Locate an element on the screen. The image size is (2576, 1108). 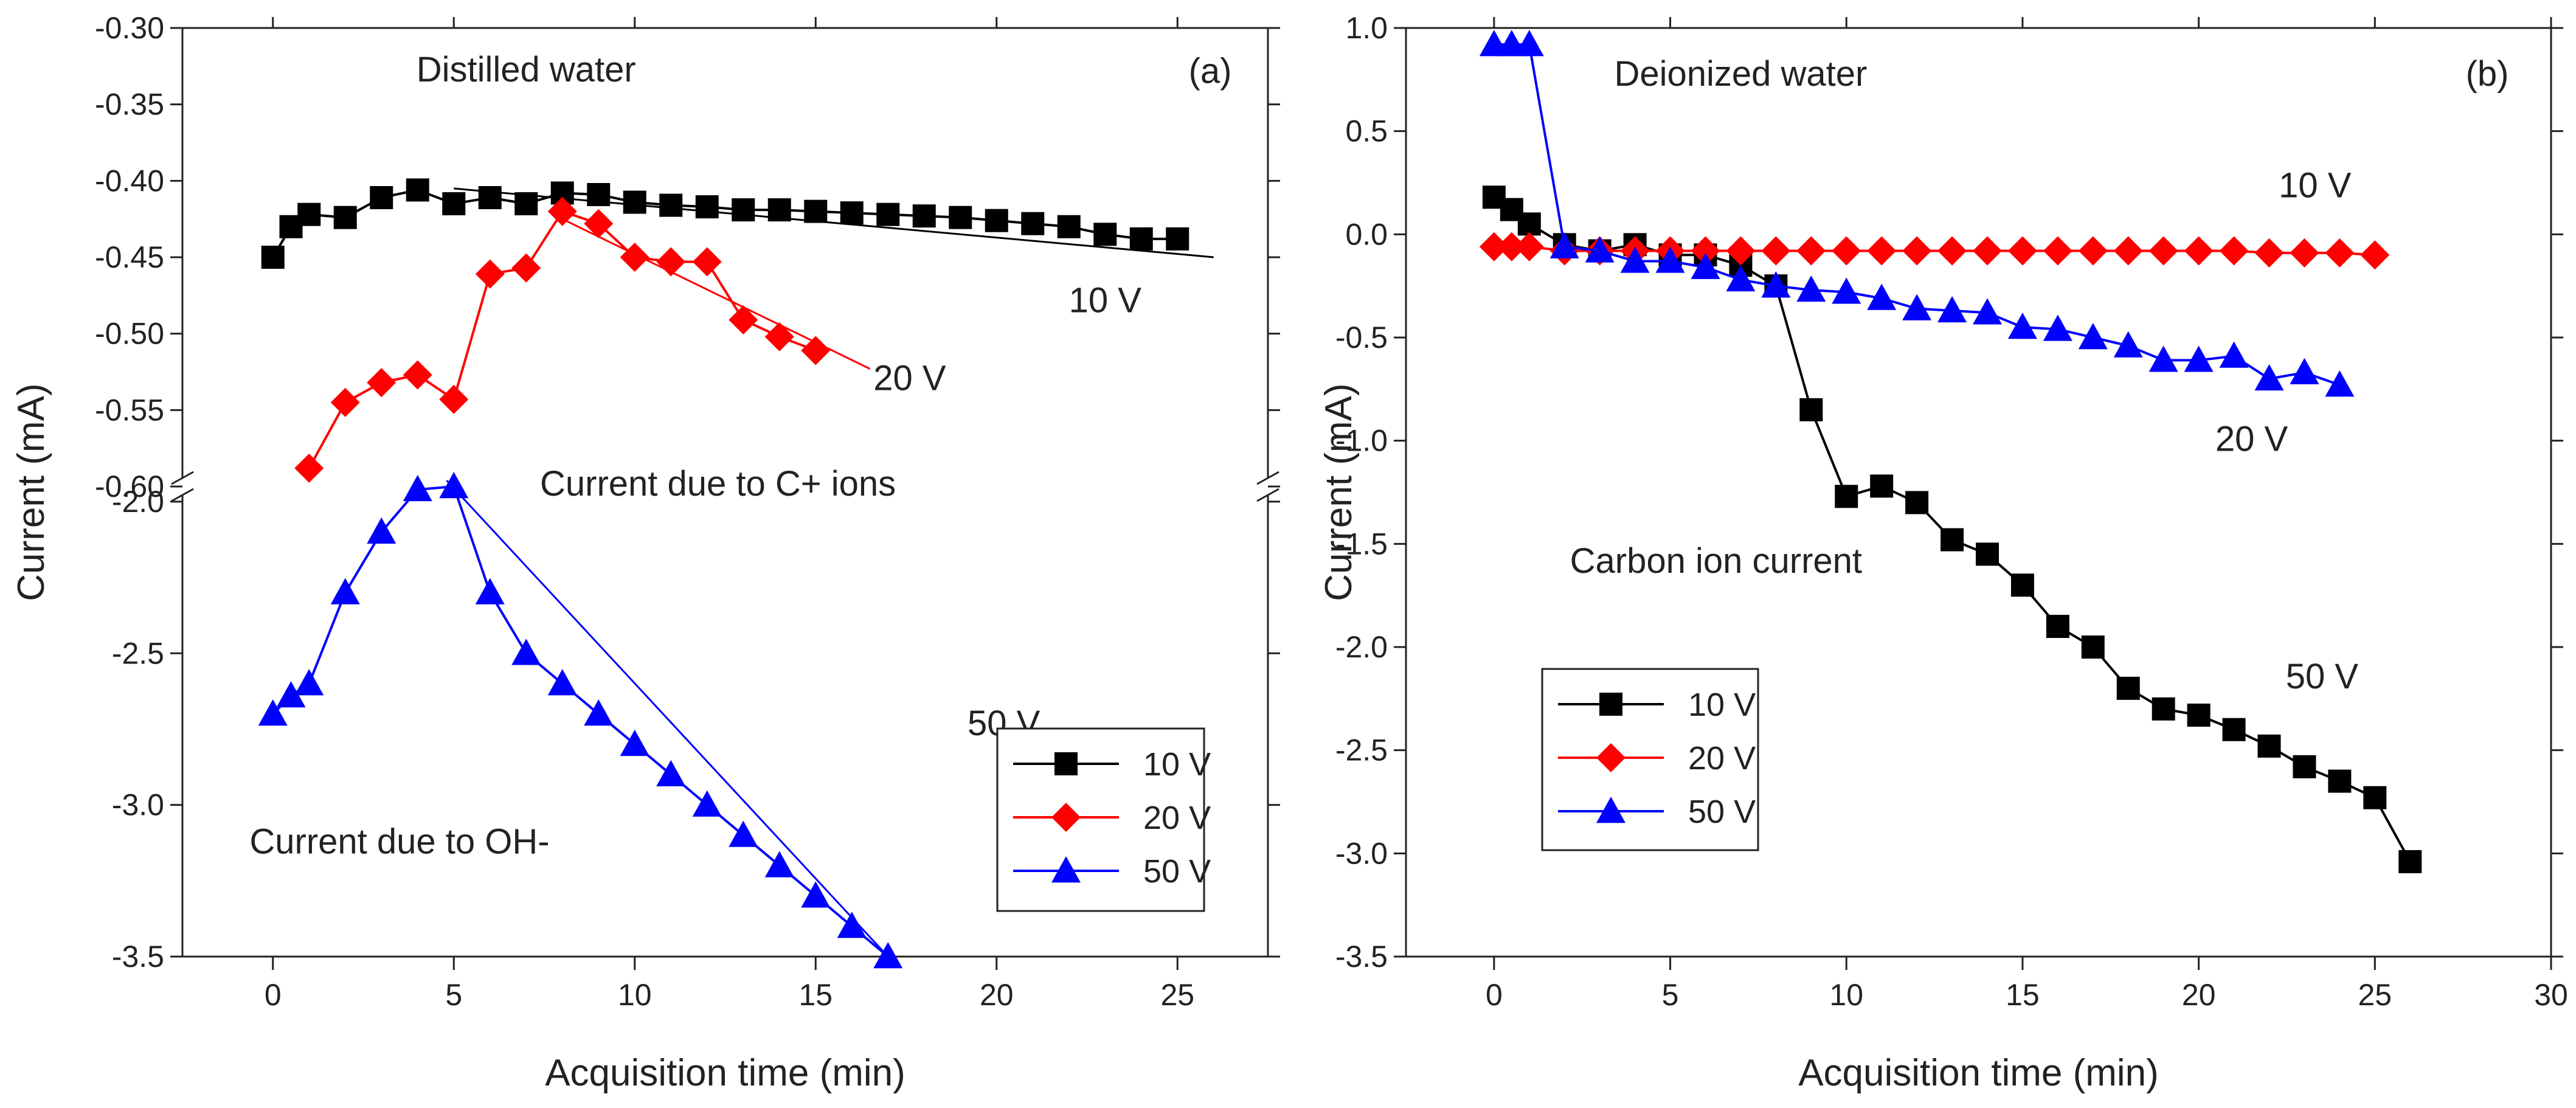
y-tick-label: -3.0 is located at coordinates (1361, 853).